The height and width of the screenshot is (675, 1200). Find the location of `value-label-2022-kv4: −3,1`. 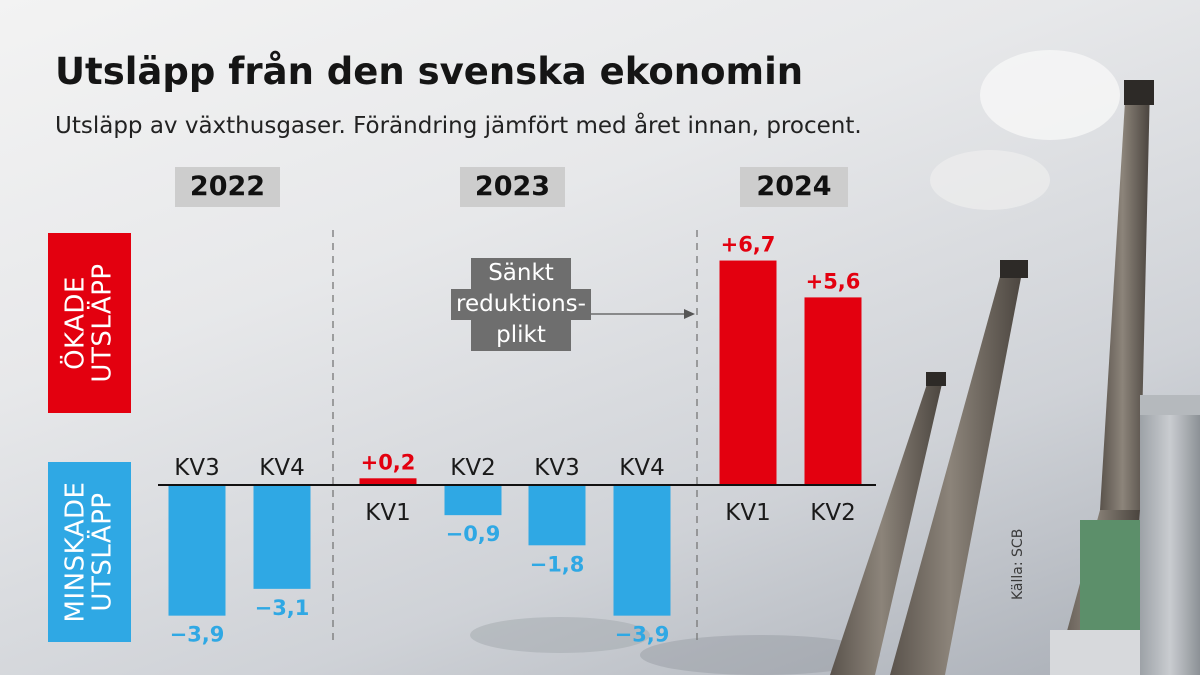

value-label-2022-kv4: −3,1 is located at coordinates (282, 608).